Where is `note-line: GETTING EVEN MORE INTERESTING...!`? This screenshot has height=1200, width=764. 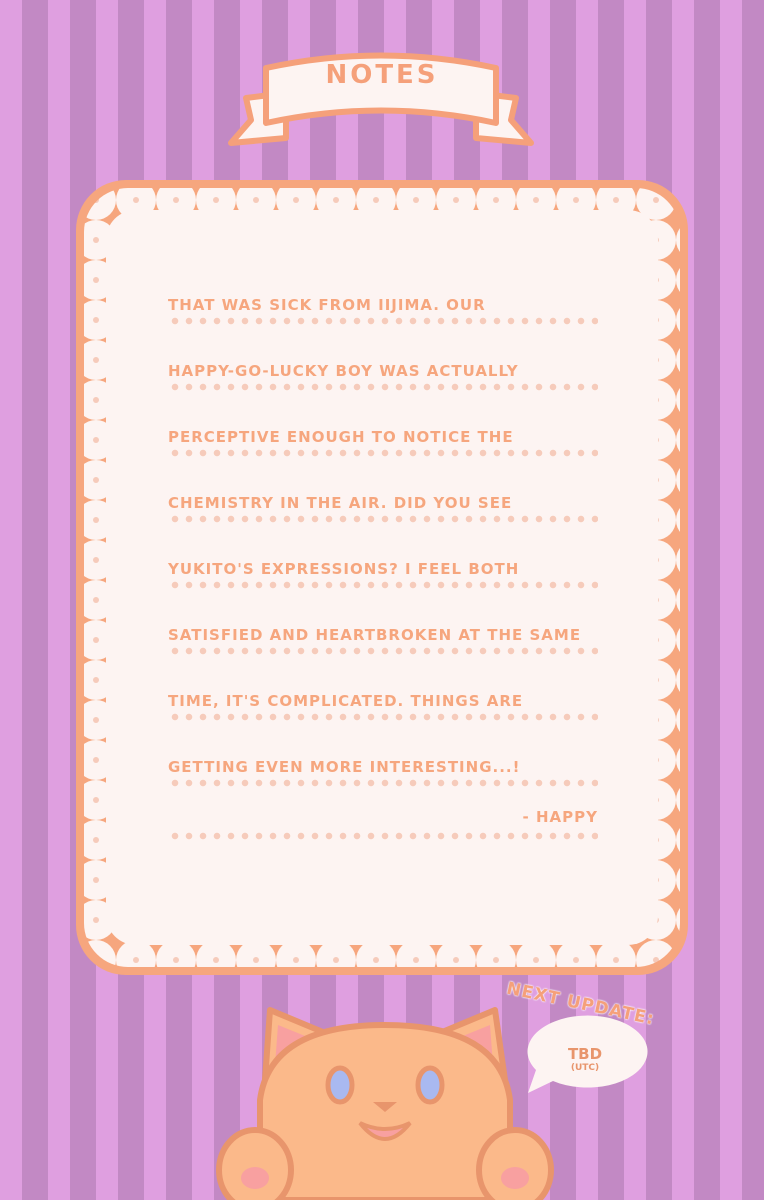
note-line: GETTING EVEN MORE INTERESTING...! is located at coordinates (383, 785).